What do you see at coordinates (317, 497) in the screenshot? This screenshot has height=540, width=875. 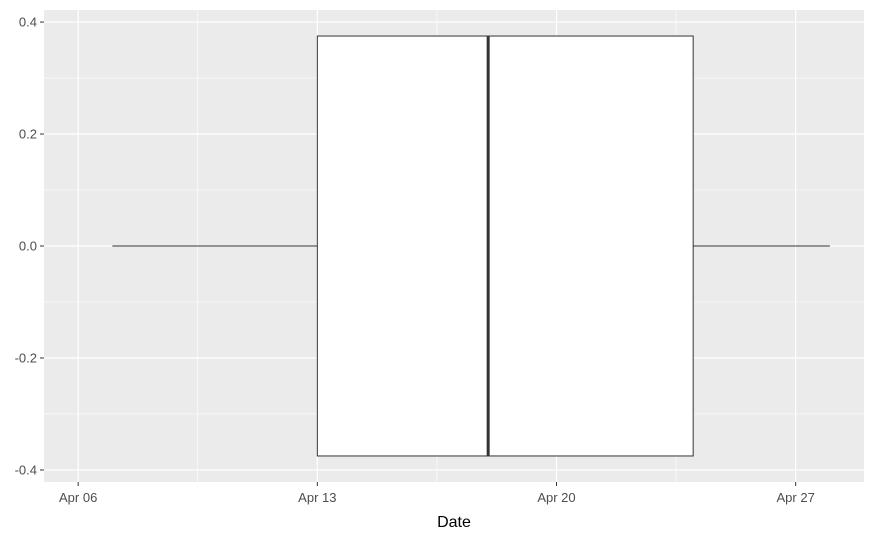 I see `x-tick-label: Apr 13` at bounding box center [317, 497].